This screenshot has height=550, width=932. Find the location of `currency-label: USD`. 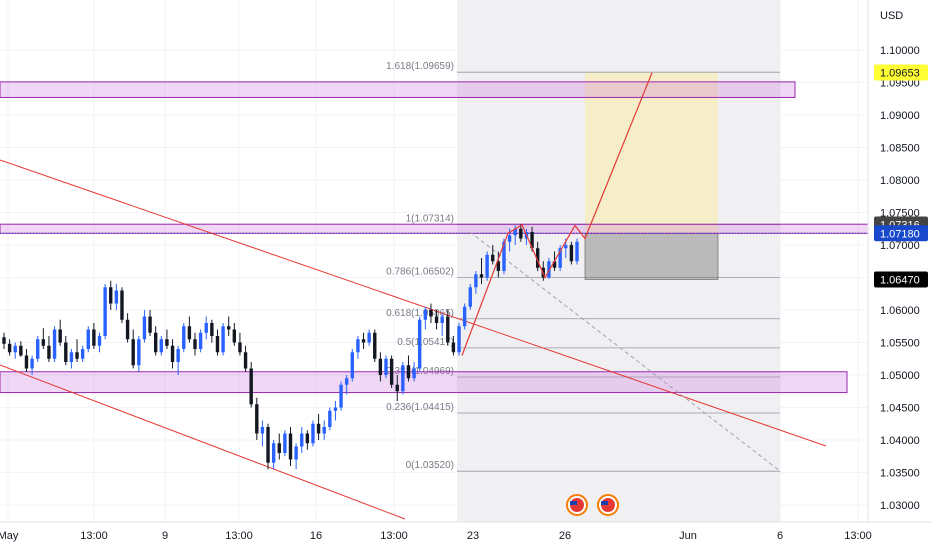

currency-label: USD is located at coordinates (891, 16).